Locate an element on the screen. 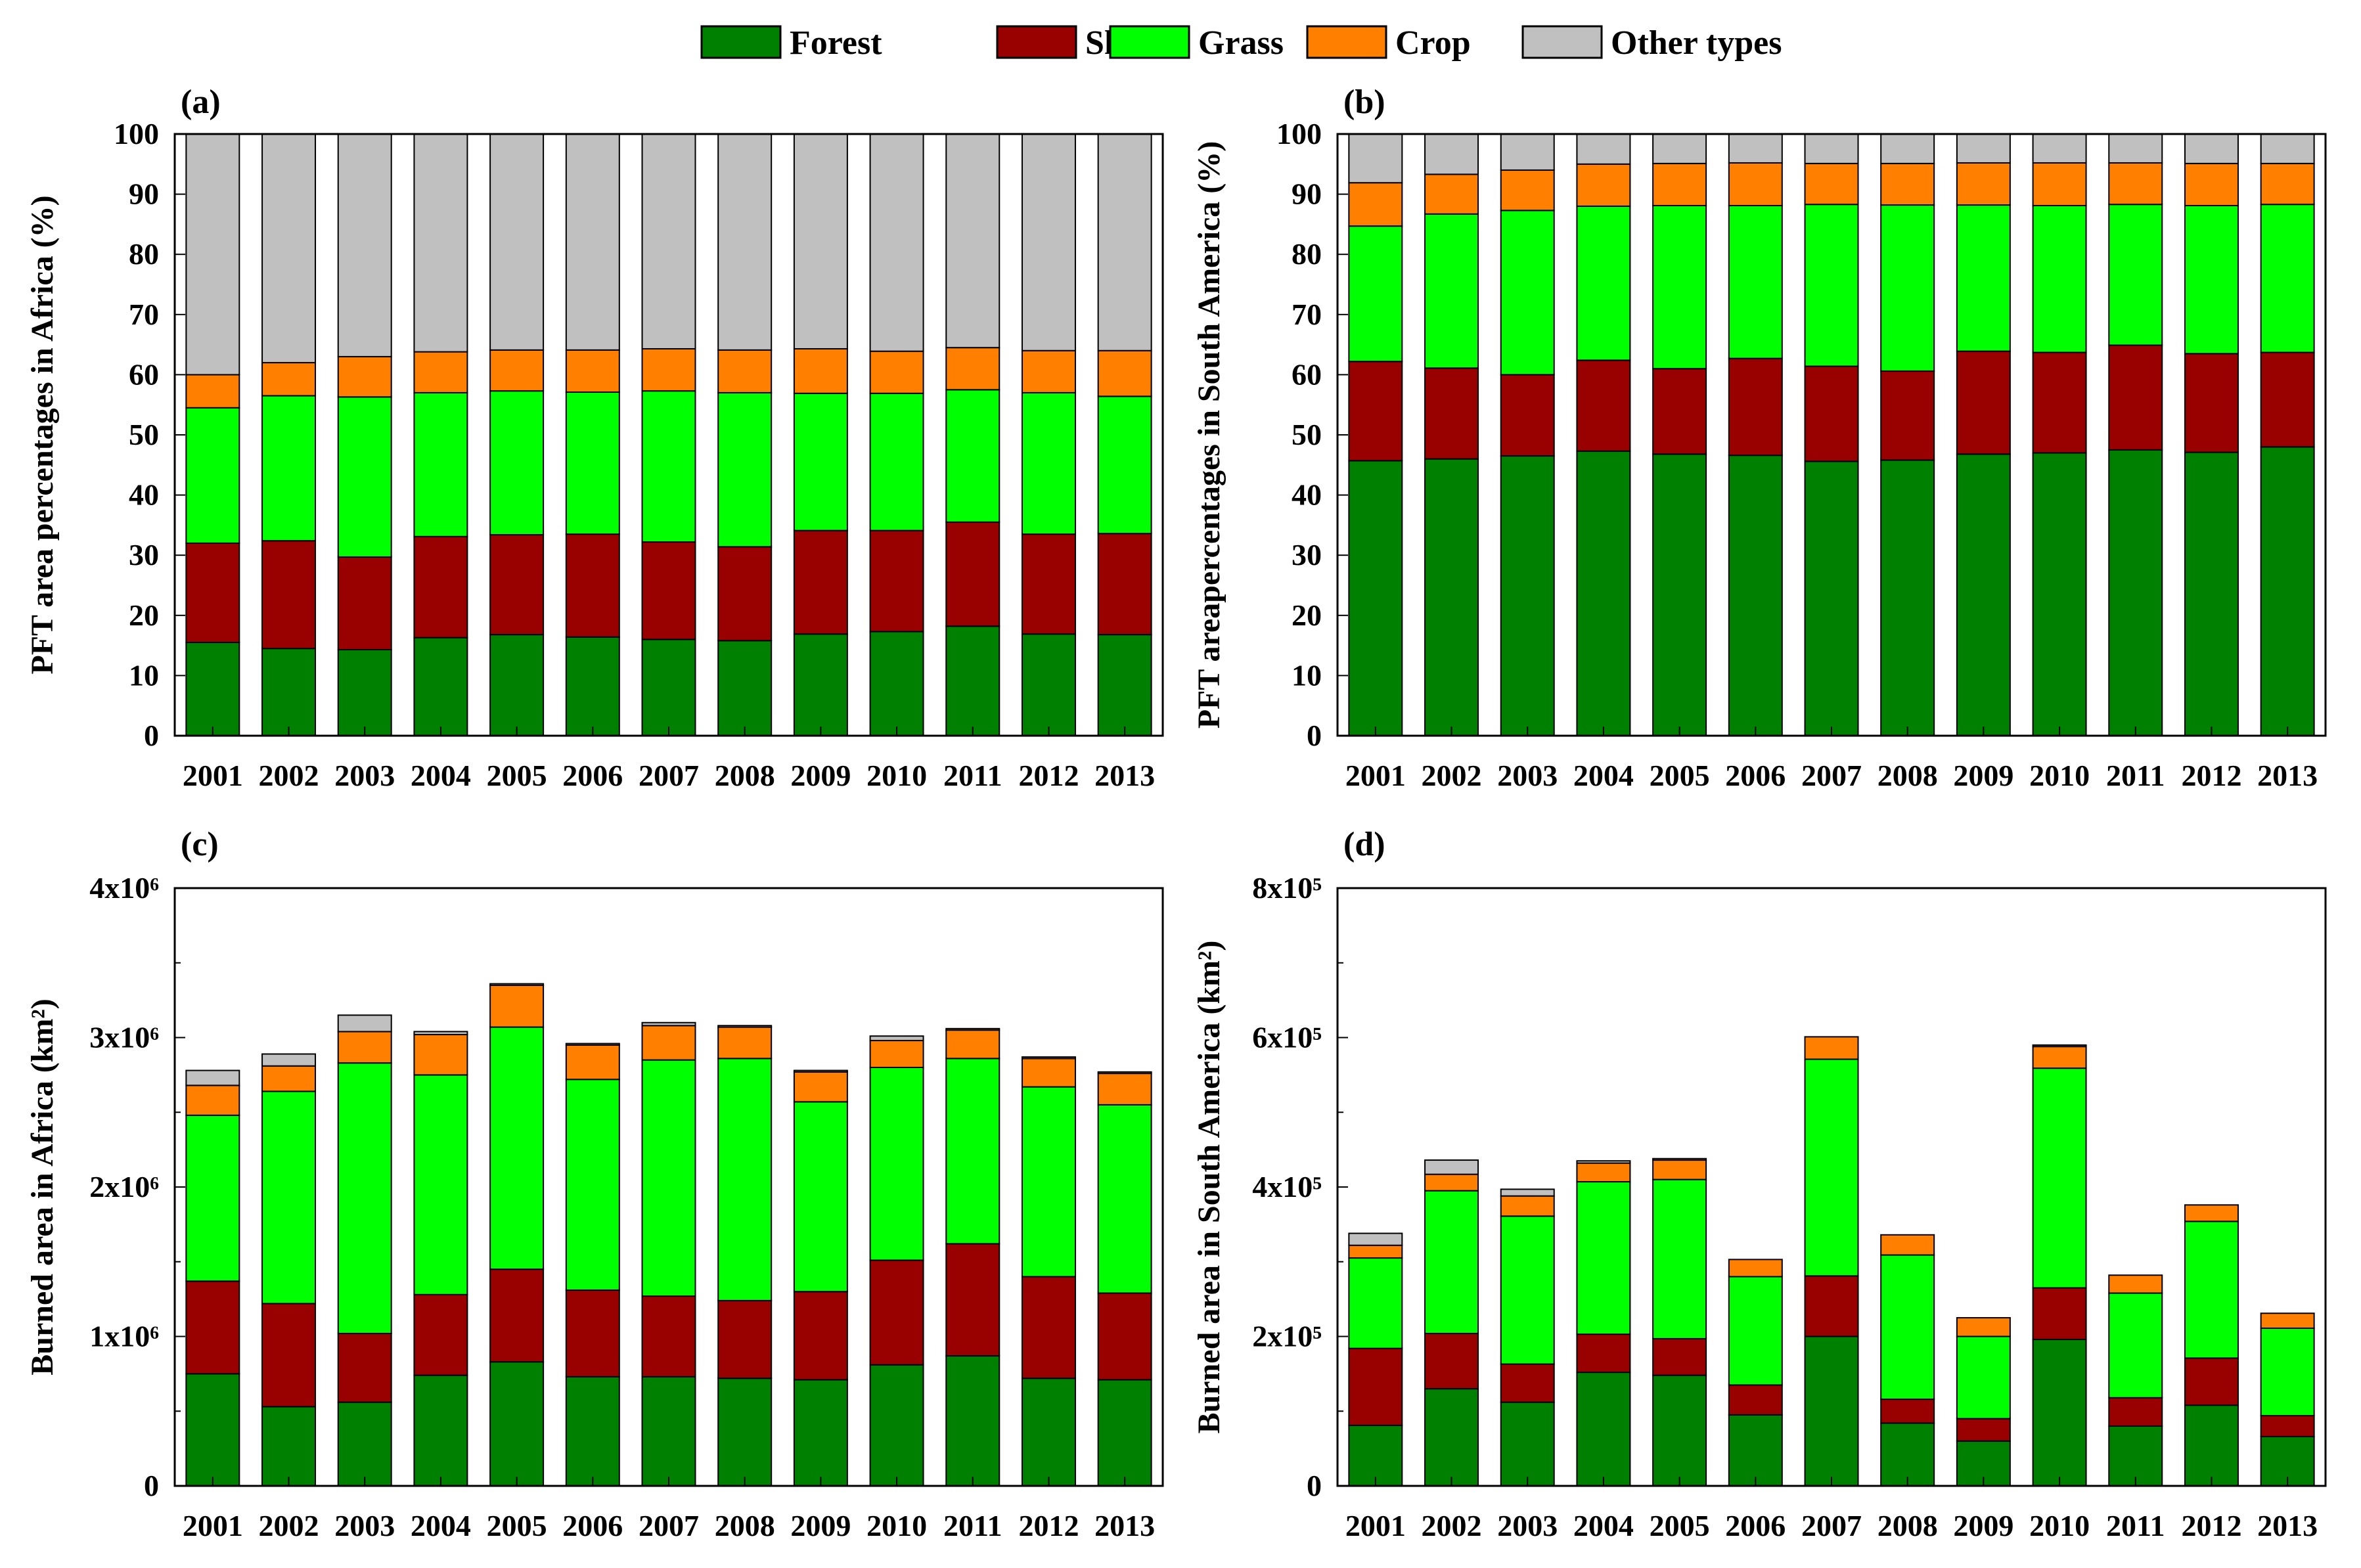 The image size is (2361, 1568). bar-b-2007-grass is located at coordinates (1831, 285).